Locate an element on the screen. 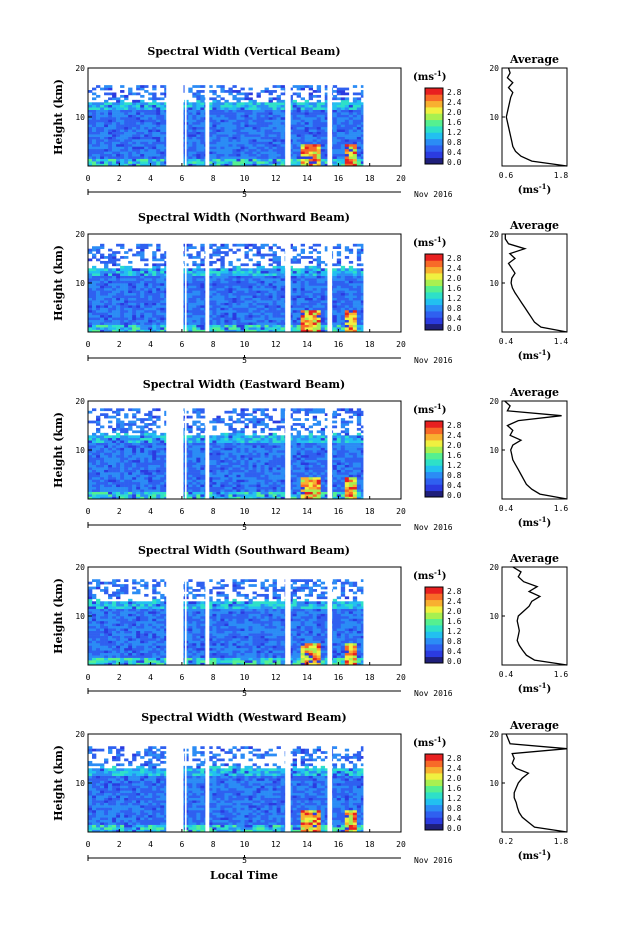 This screenshot has height=929, width=623. date-marker: 5 is located at coordinates (244, 527).